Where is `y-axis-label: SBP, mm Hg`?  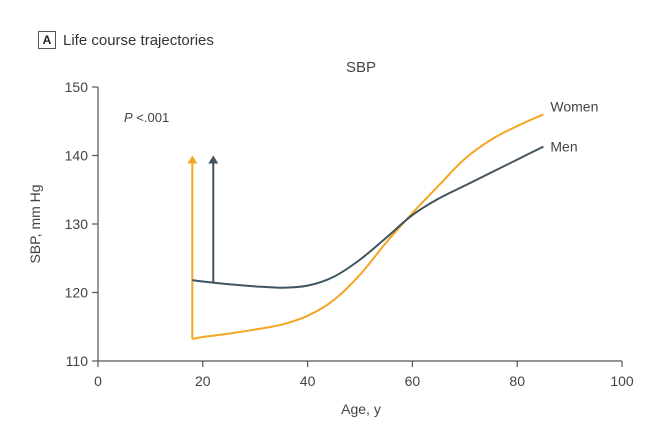 y-axis-label: SBP, mm Hg is located at coordinates (35, 223).